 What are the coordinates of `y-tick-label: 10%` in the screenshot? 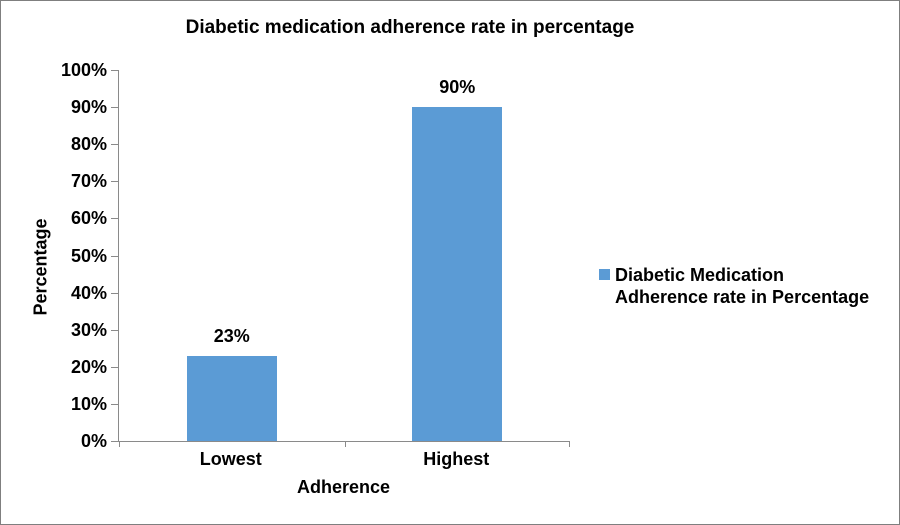 It's located at (88, 403).